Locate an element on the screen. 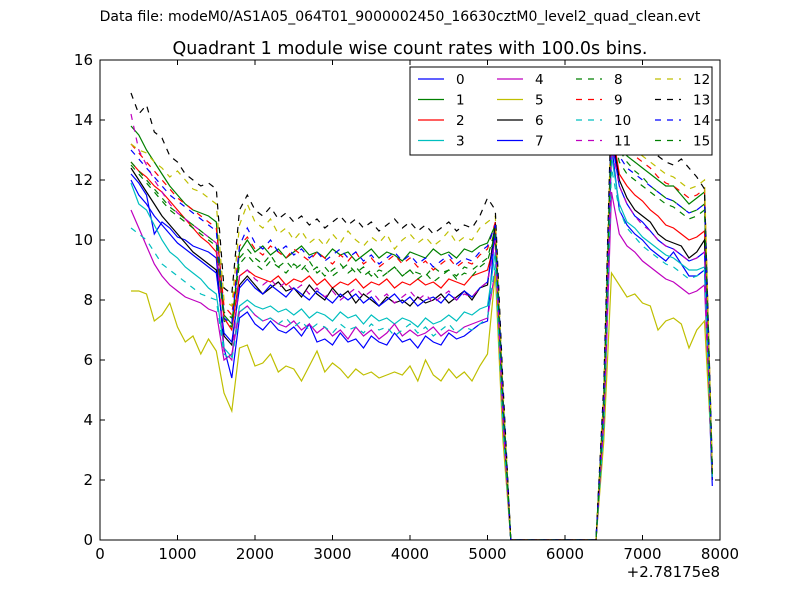 This screenshot has height=600, width=800. x-tick-label: 2000 is located at coordinates (255, 554).